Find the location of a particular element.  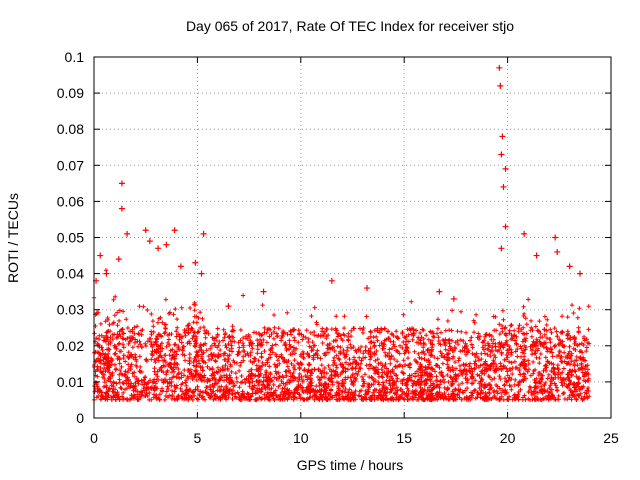

y-tick-label: 0.09 is located at coordinates (70, 93).